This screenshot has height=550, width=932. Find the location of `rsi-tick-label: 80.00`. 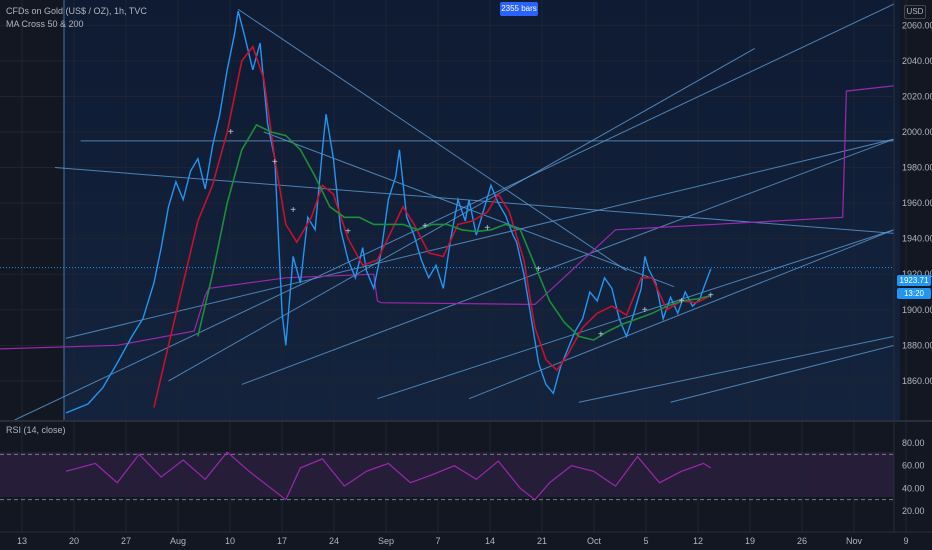

rsi-tick-label: 80.00 is located at coordinates (913, 443).